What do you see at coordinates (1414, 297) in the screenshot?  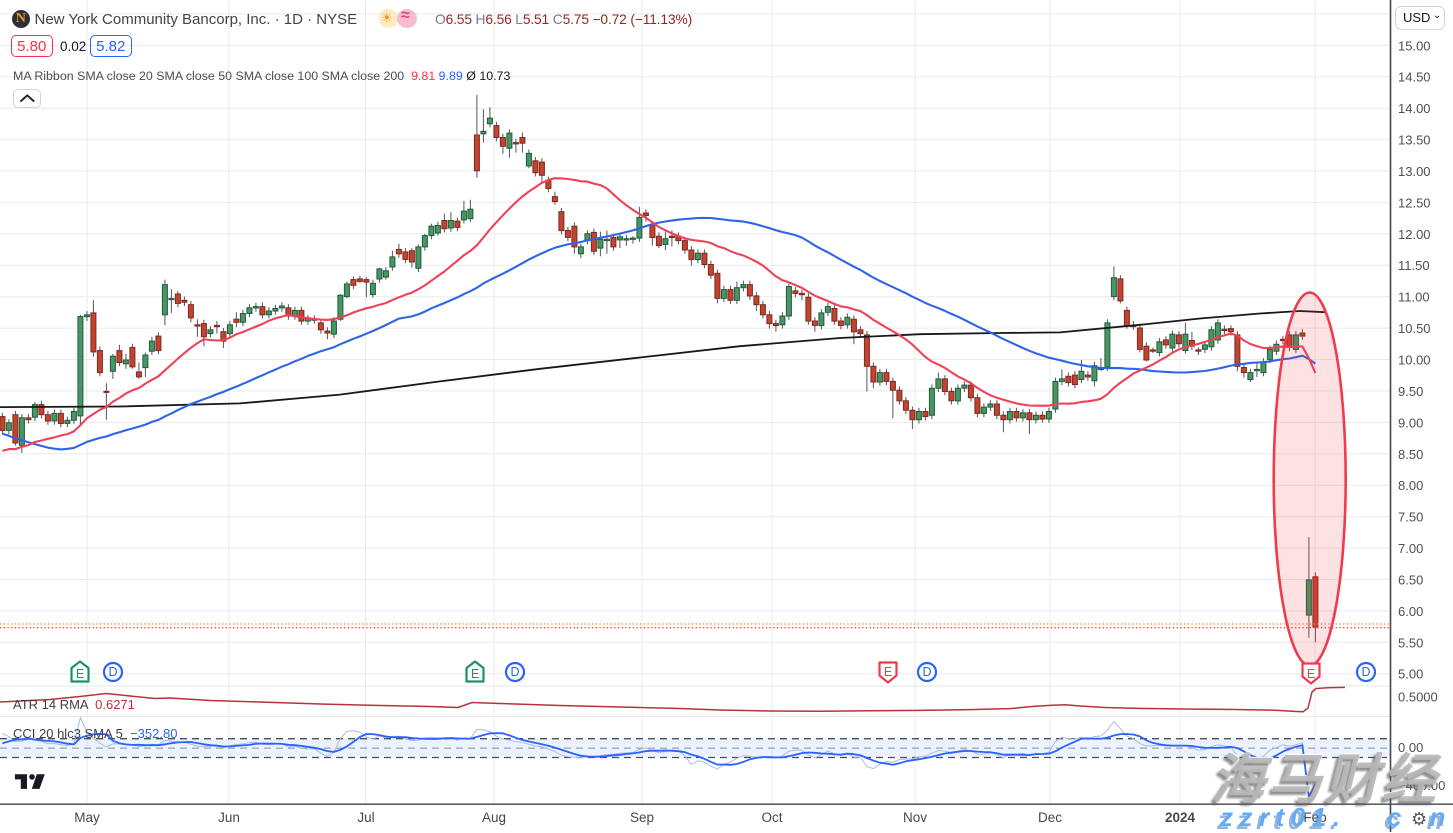 I see `svg-text: 11.00` at bounding box center [1414, 297].